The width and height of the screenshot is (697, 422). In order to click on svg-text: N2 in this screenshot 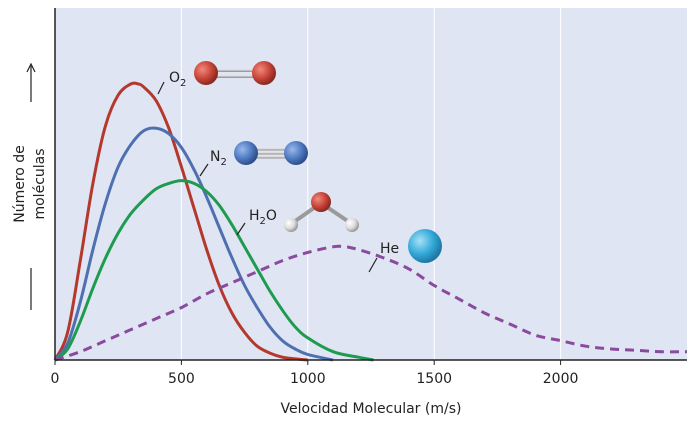, I will do `click(218, 158)`.